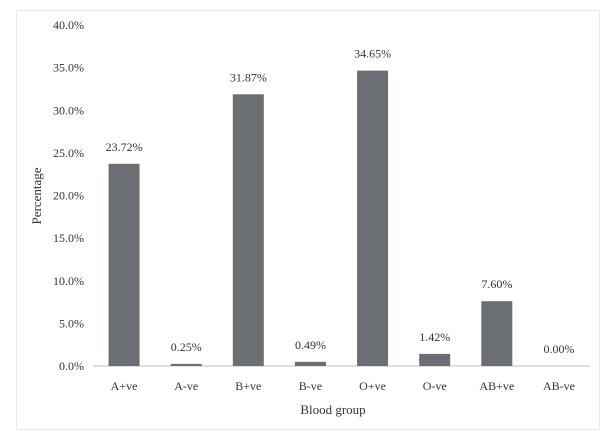 The height and width of the screenshot is (437, 604). Describe the element at coordinates (68, 68) in the screenshot. I see `y-tick-label: 35.0%` at that location.